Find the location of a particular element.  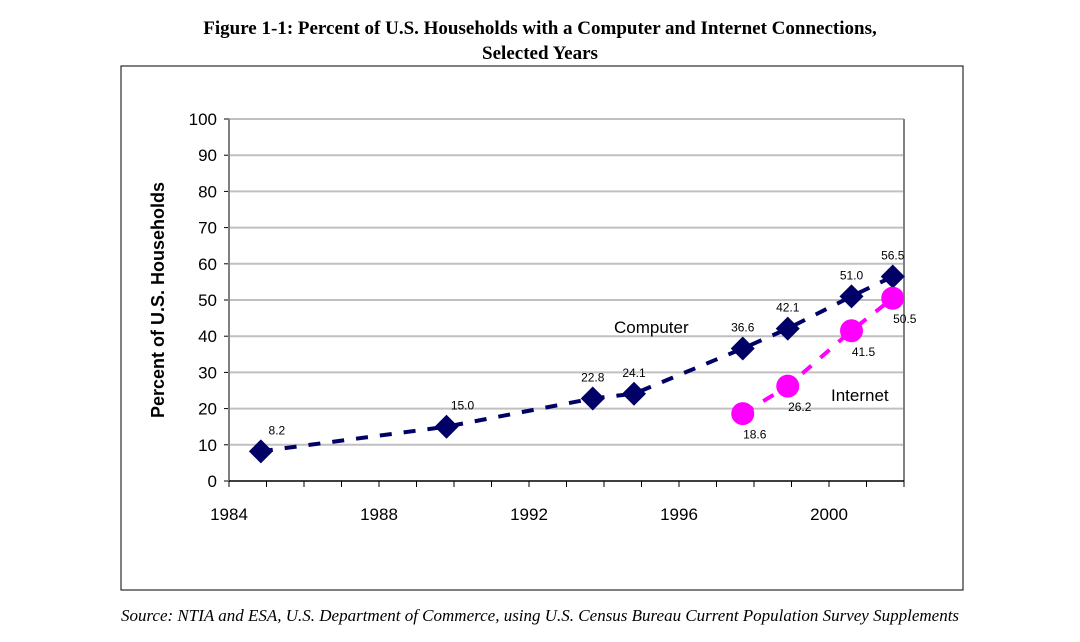

y-tick-label: 40 is located at coordinates (207, 336).